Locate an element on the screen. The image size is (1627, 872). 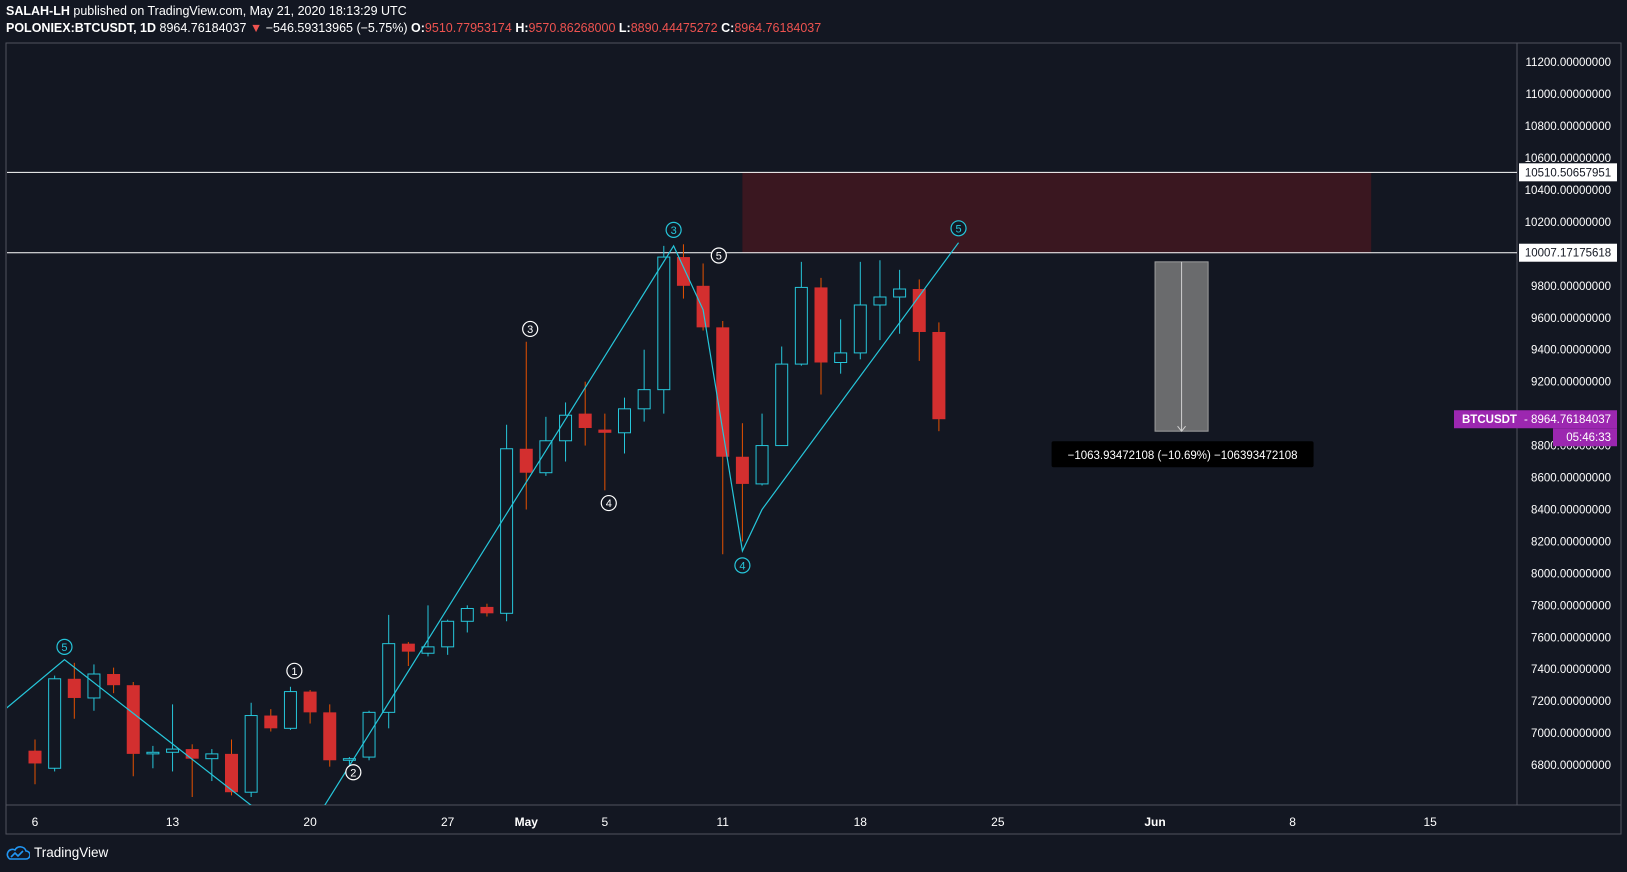
resistance-zone is located at coordinates (1057, 212).